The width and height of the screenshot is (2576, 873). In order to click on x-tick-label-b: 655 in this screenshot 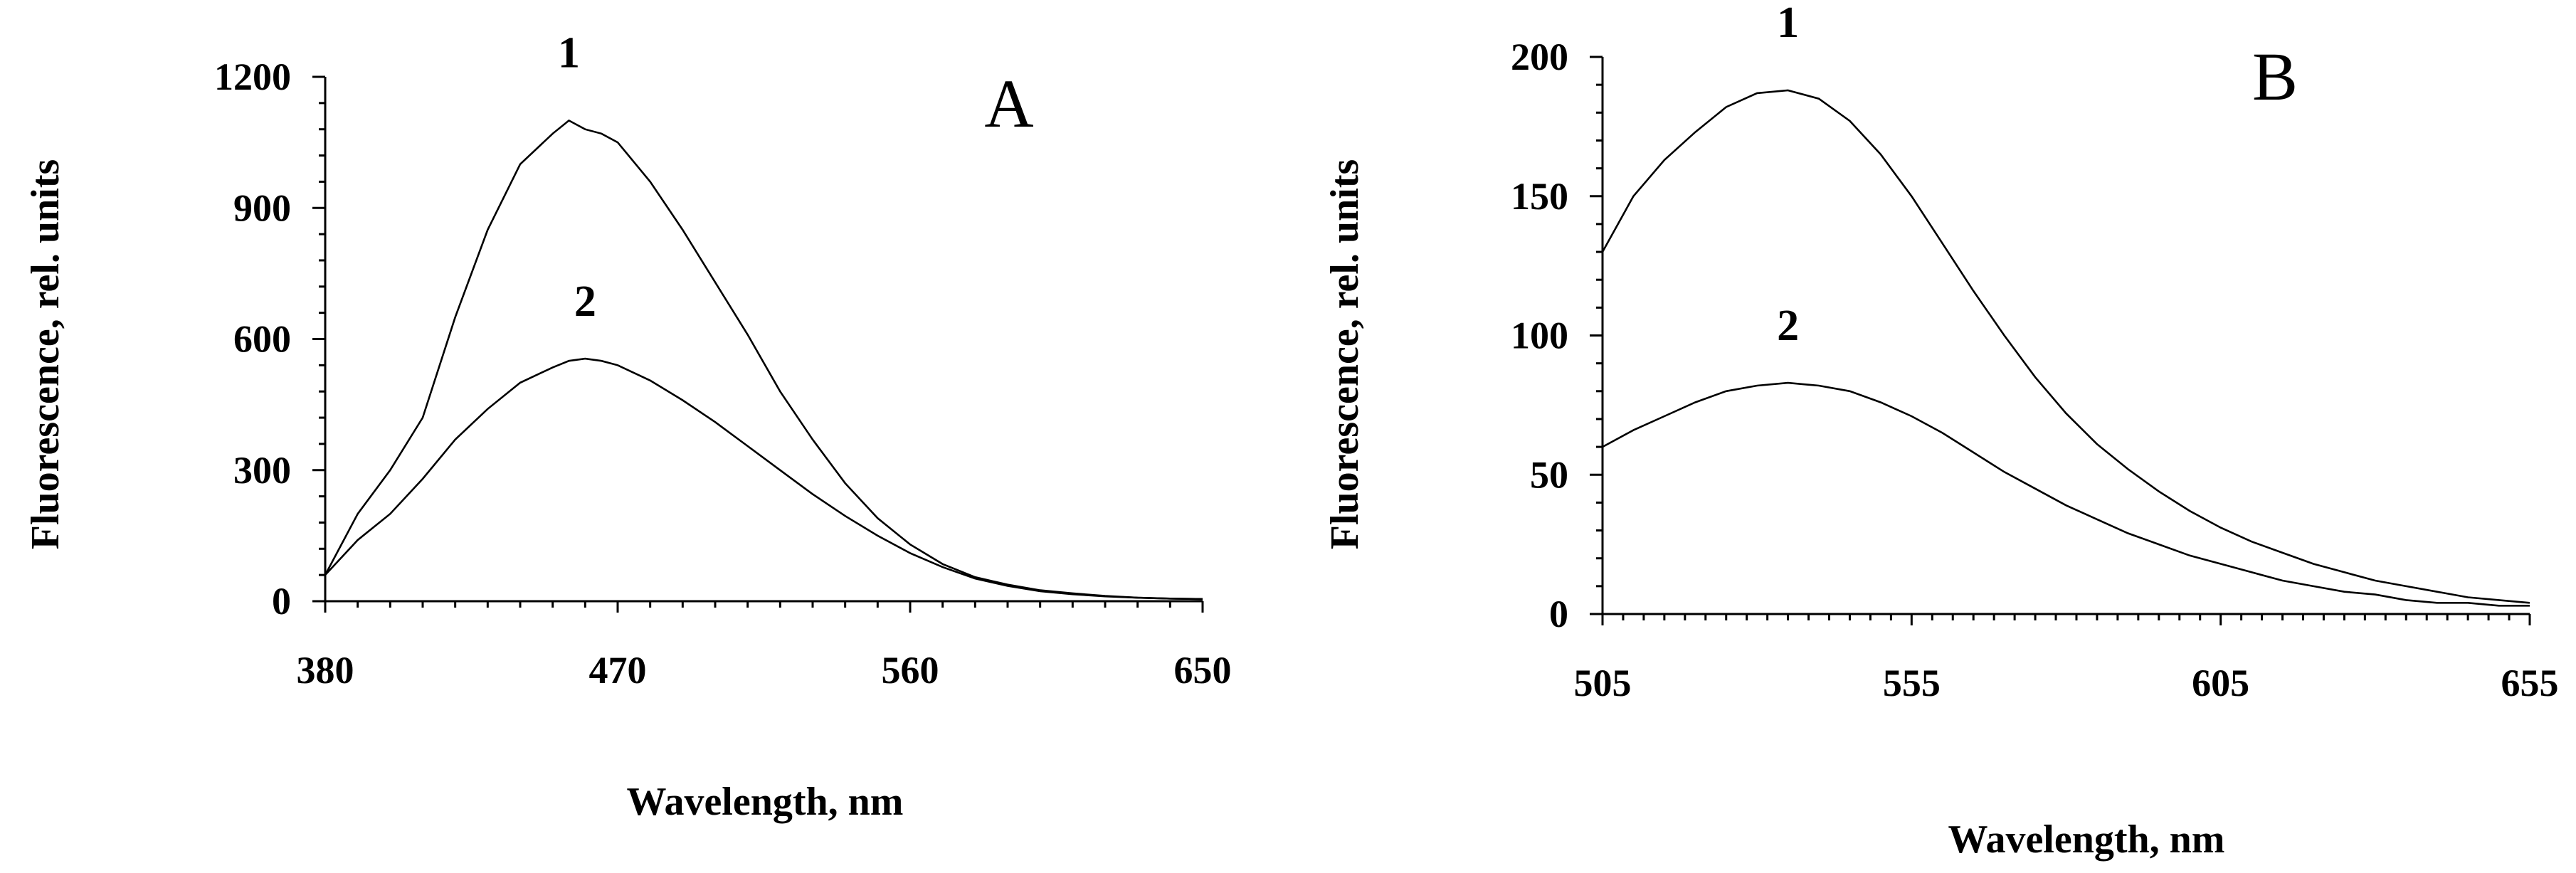, I will do `click(2530, 683)`.